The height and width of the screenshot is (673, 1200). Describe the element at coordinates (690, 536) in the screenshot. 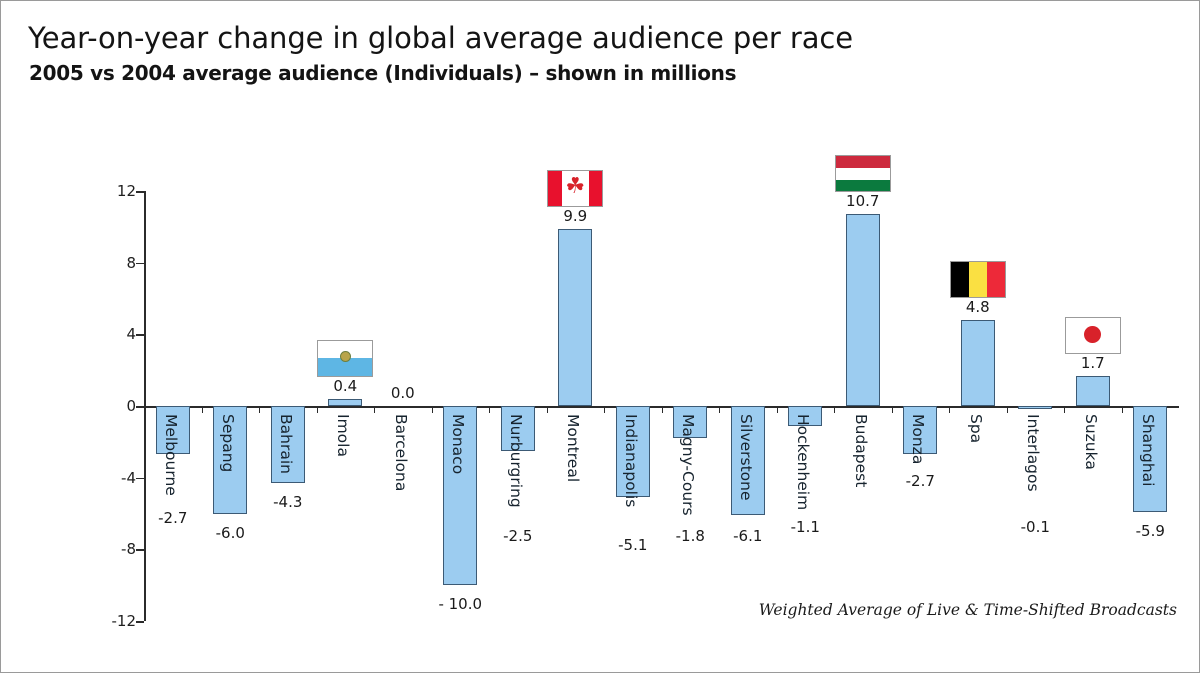

I see `value-label-magny-cours: -1.8` at that location.